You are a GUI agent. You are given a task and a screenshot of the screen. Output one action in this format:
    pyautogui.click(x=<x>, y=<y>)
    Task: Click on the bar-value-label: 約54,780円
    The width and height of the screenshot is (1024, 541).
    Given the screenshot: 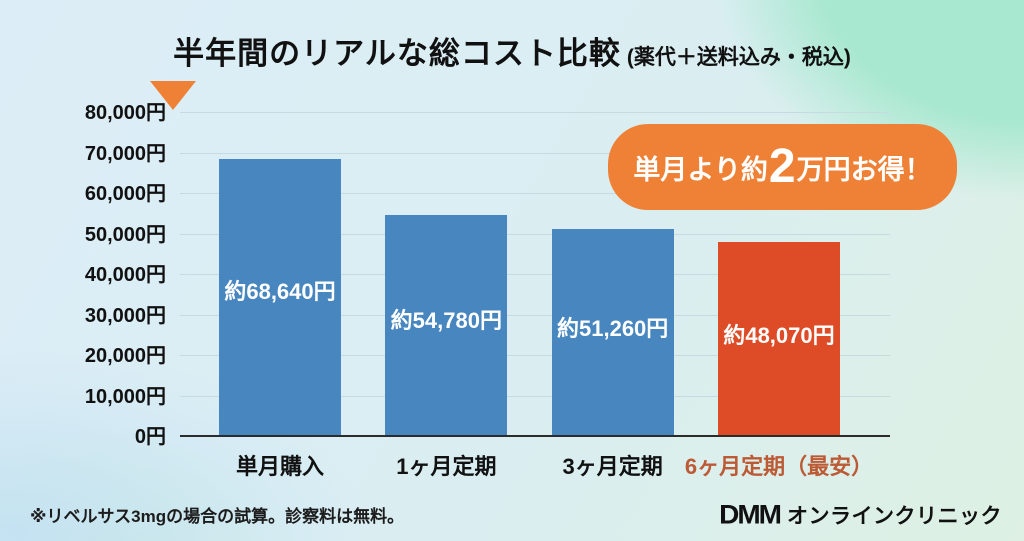 What is the action you would take?
    pyautogui.click(x=446, y=321)
    